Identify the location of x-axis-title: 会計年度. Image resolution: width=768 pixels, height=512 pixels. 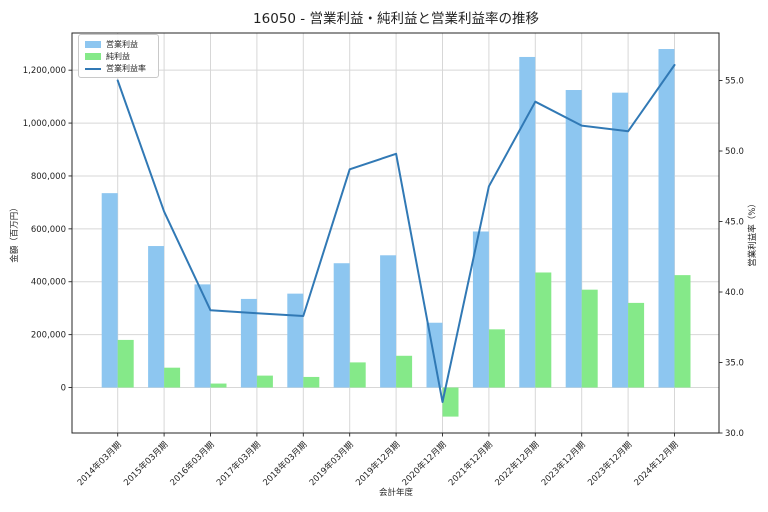
(396, 493).